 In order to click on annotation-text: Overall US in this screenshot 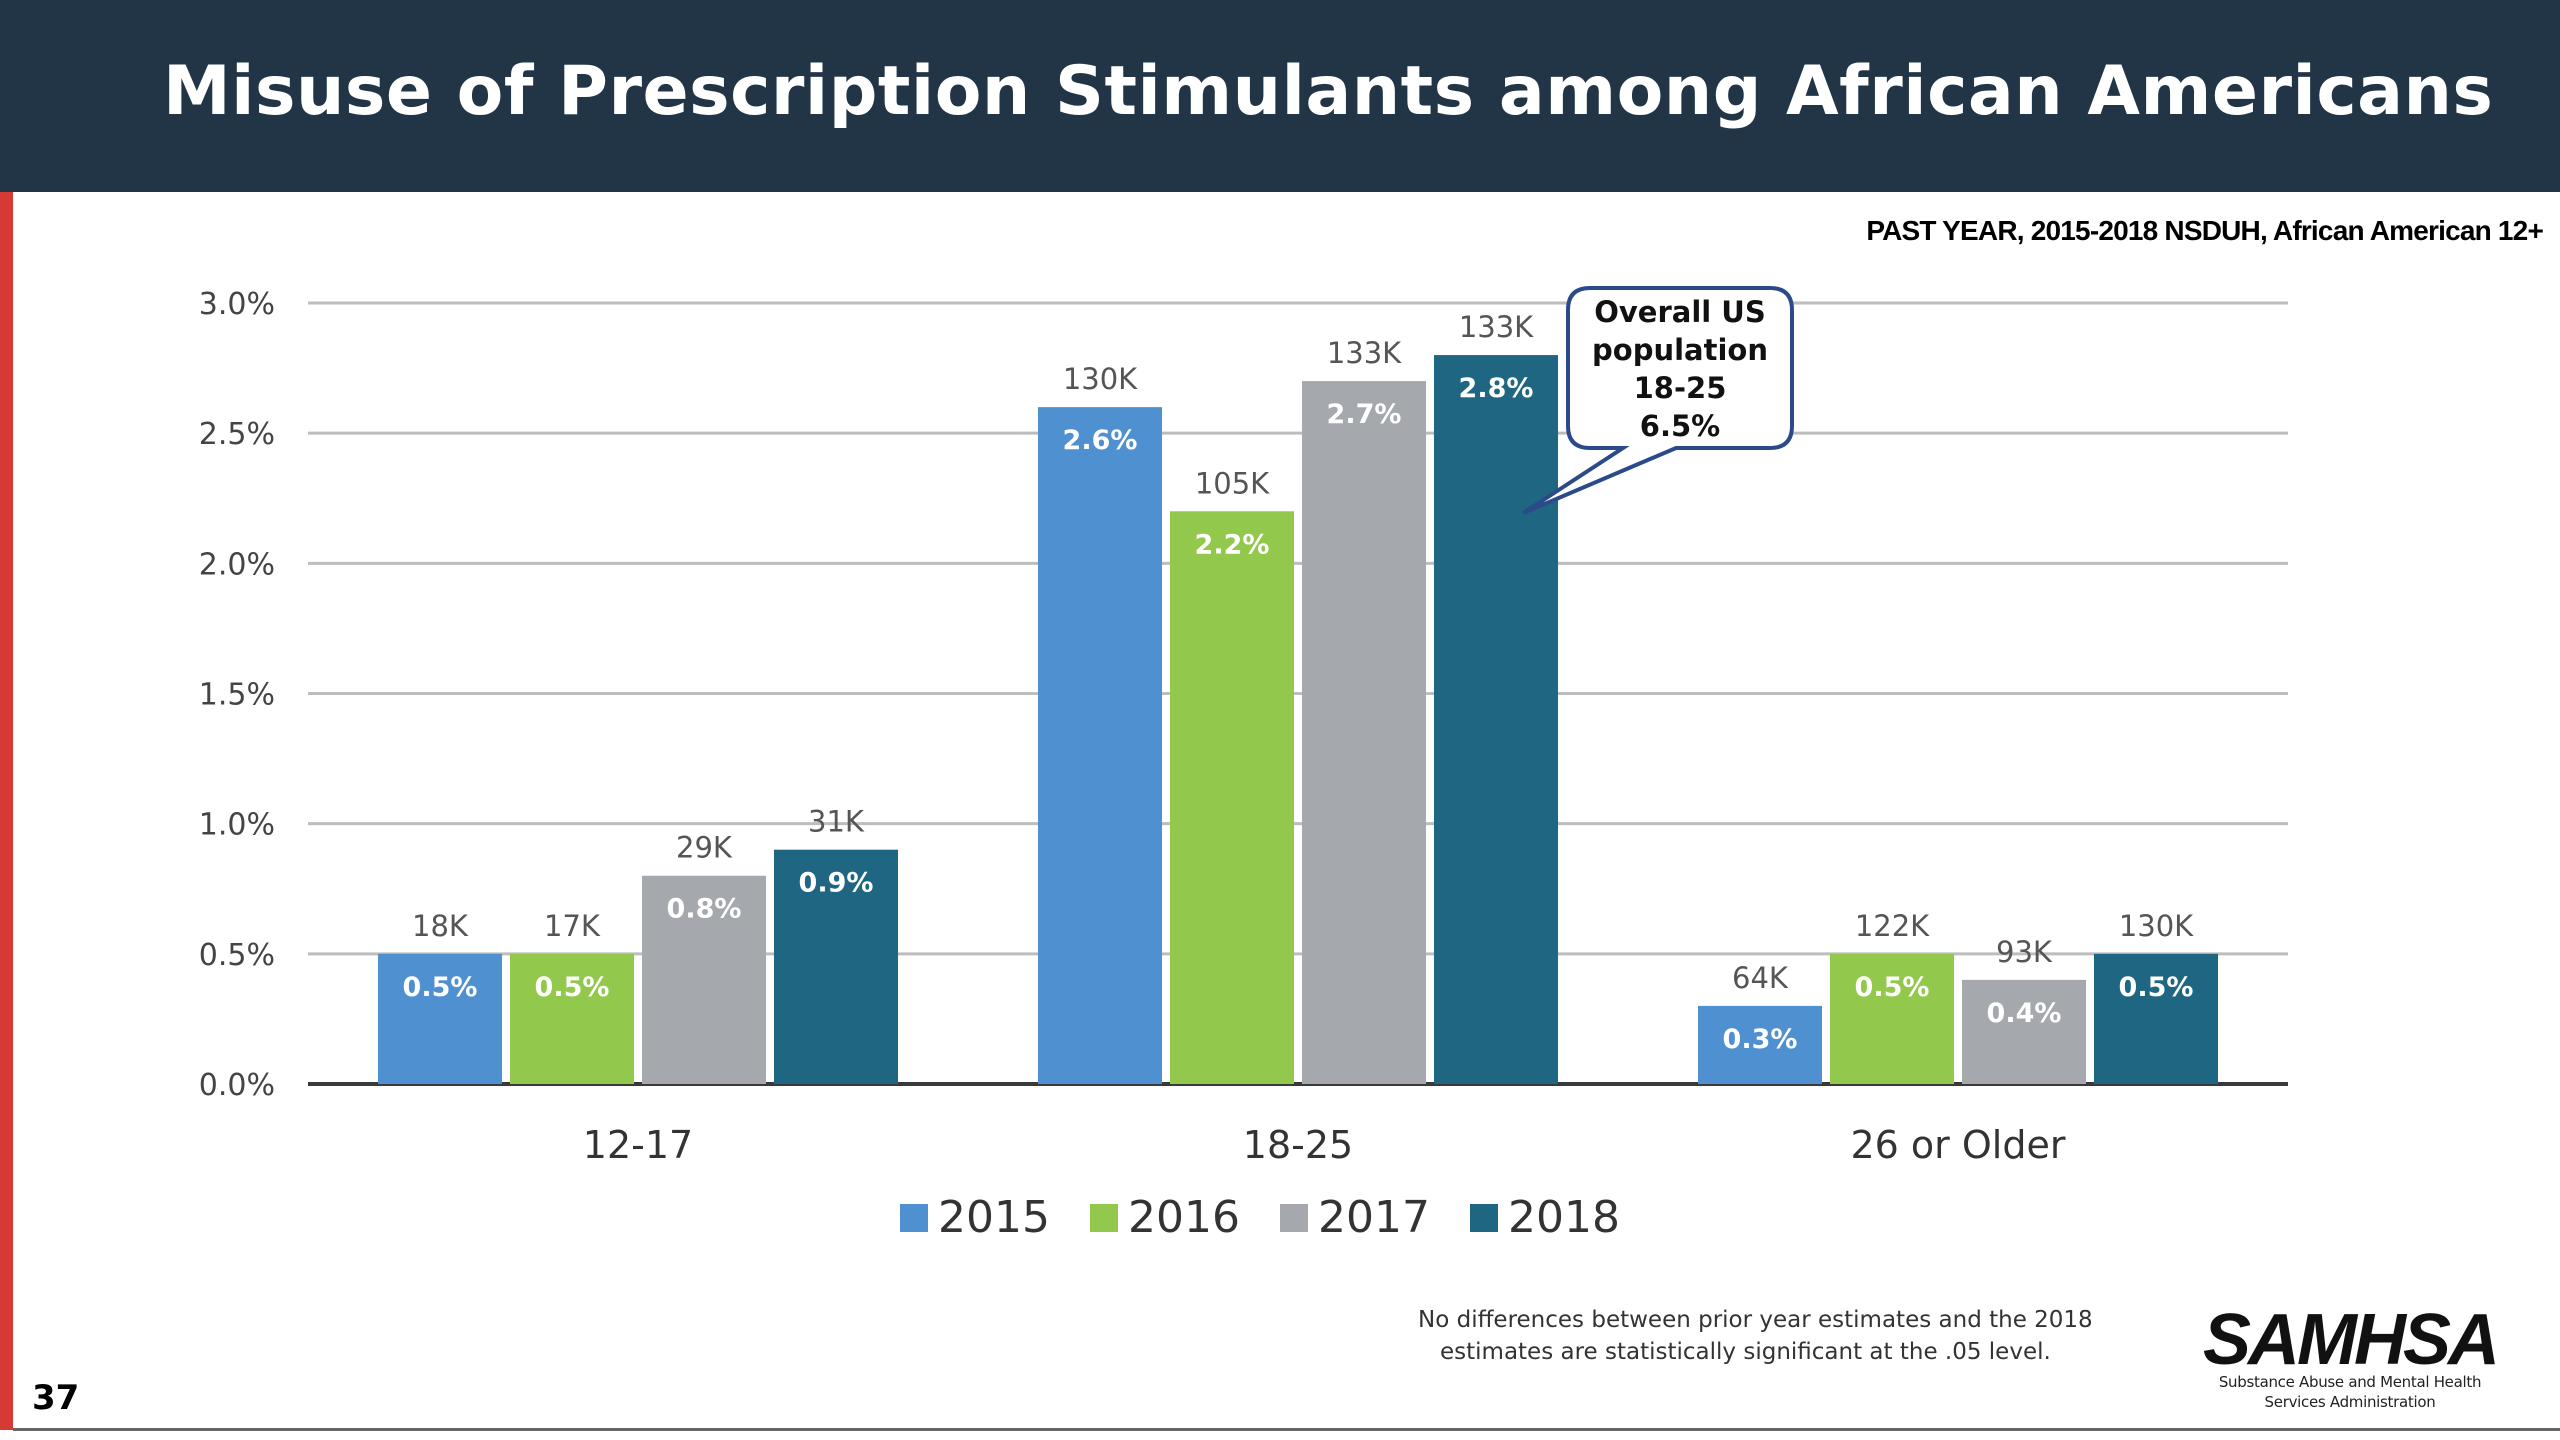, I will do `click(1680, 312)`.